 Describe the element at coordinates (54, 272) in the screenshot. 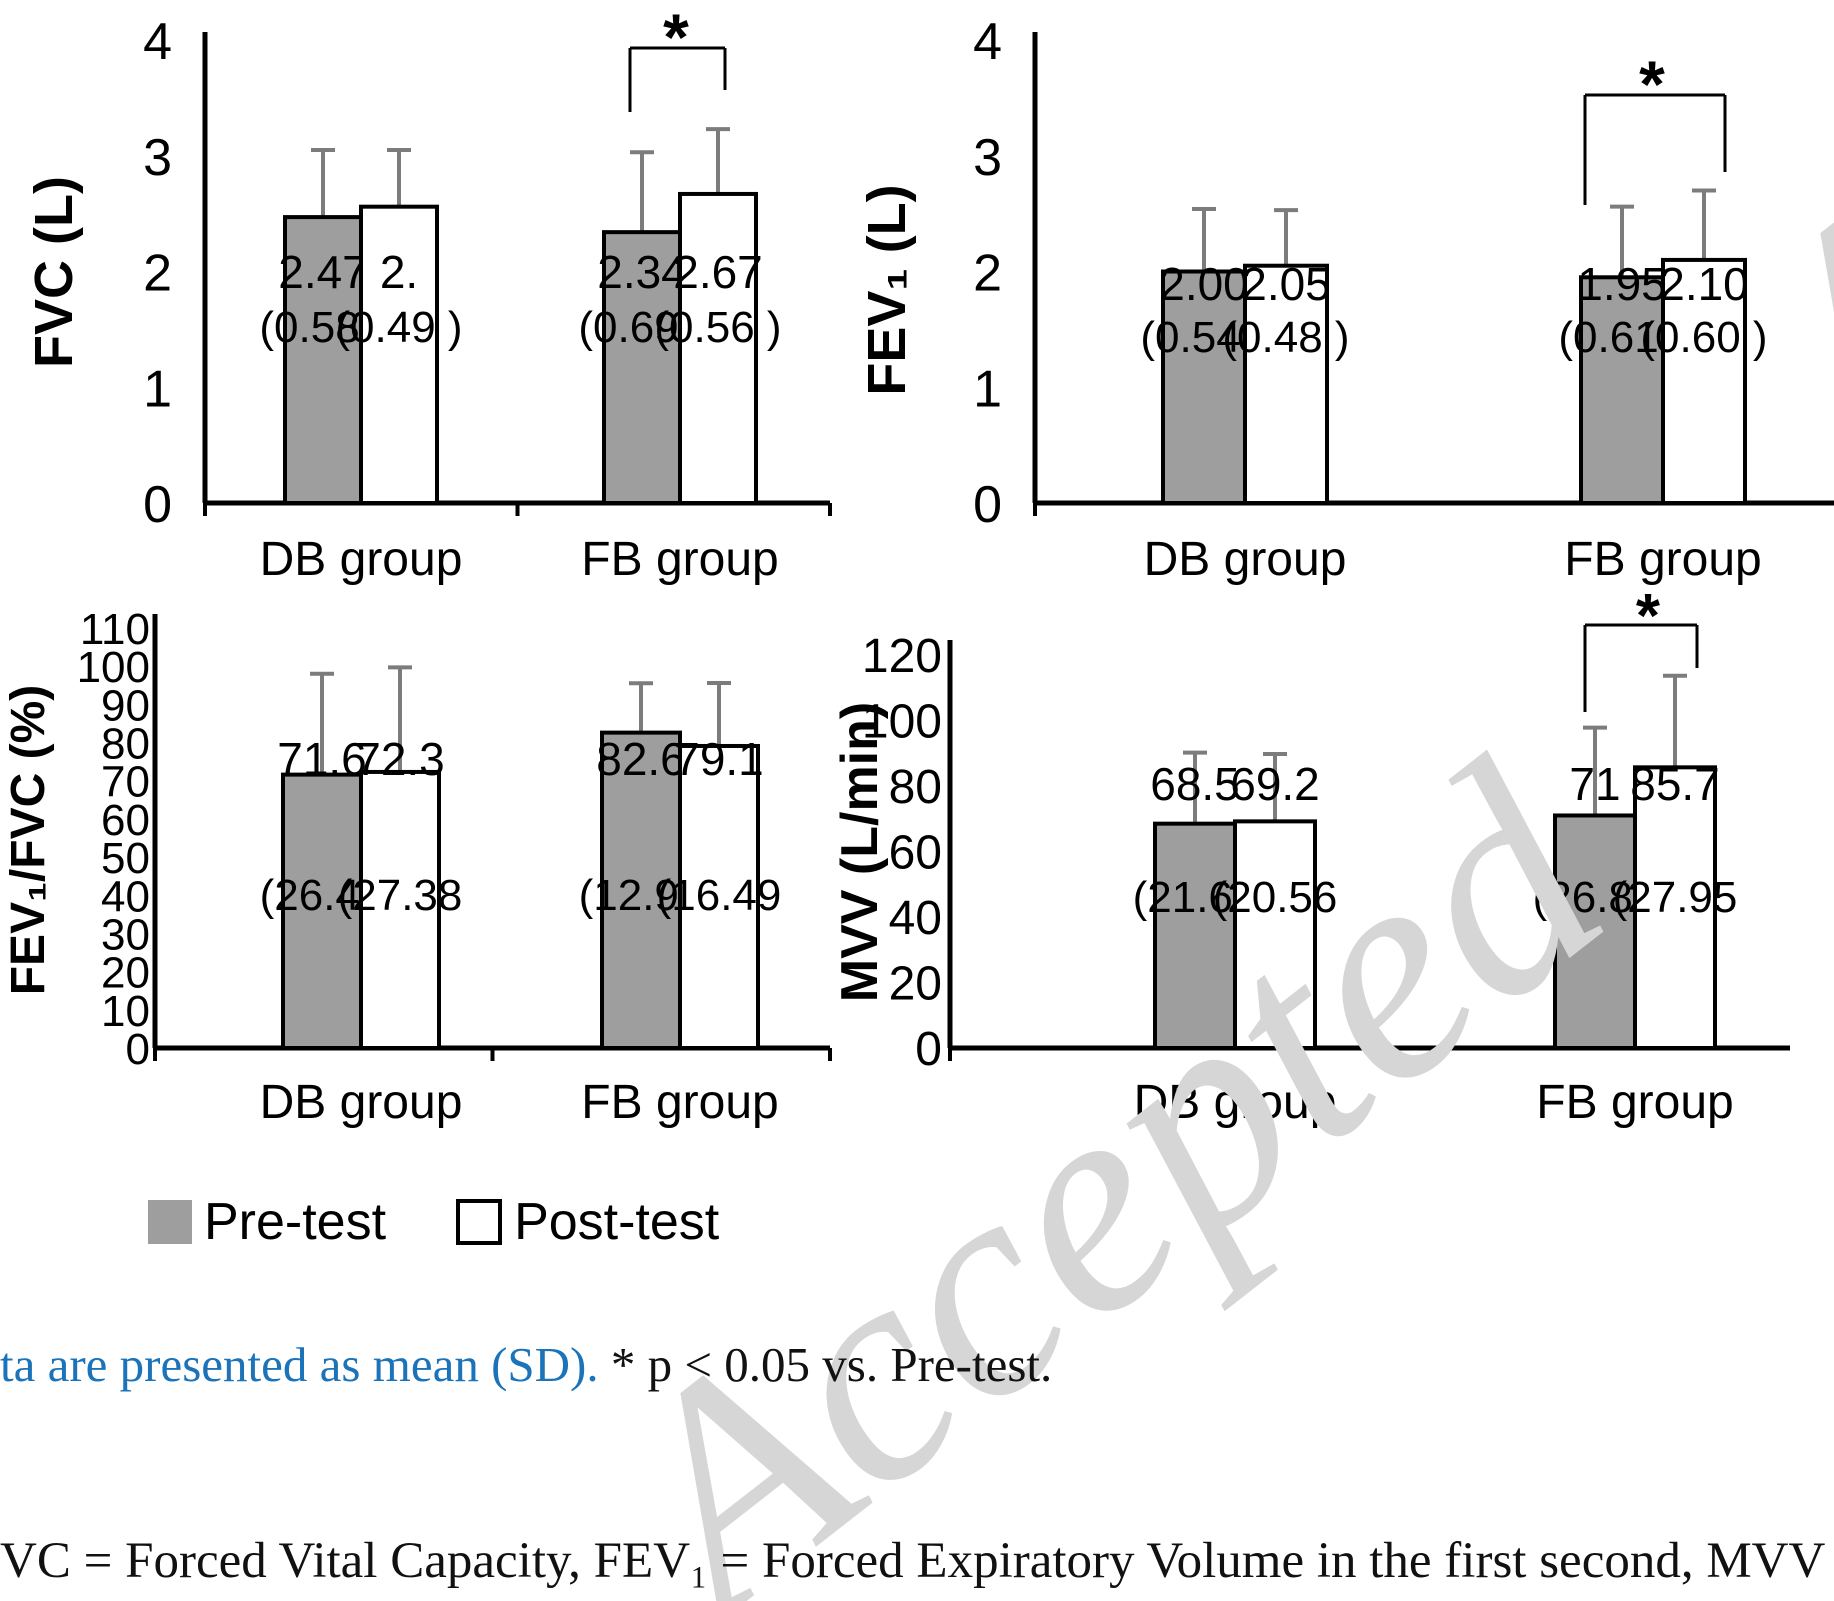

I see `y-axis-title: FVC (L)` at that location.